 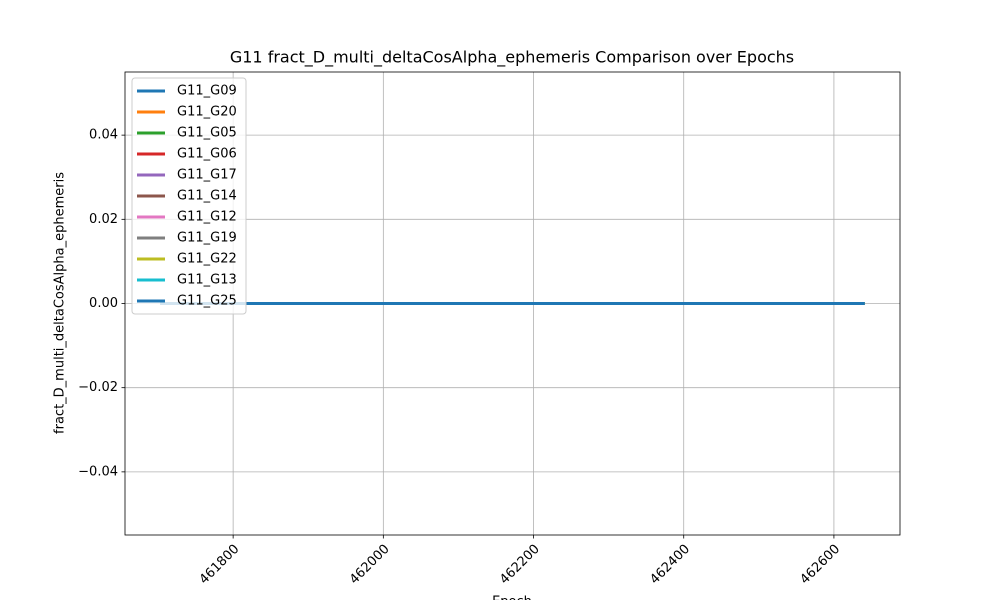 What do you see at coordinates (207, 112) in the screenshot?
I see `legend-label: G11_G20` at bounding box center [207, 112].